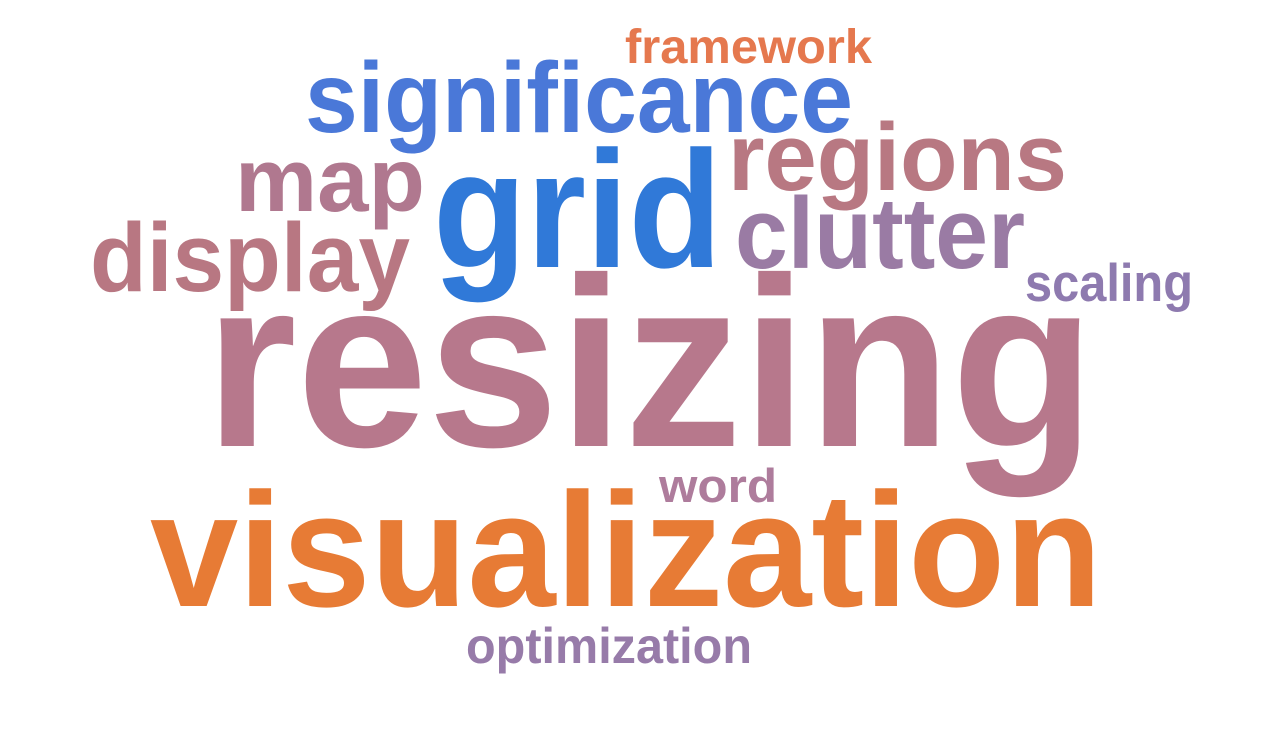  I want to click on word-display: display, so click(250, 257).